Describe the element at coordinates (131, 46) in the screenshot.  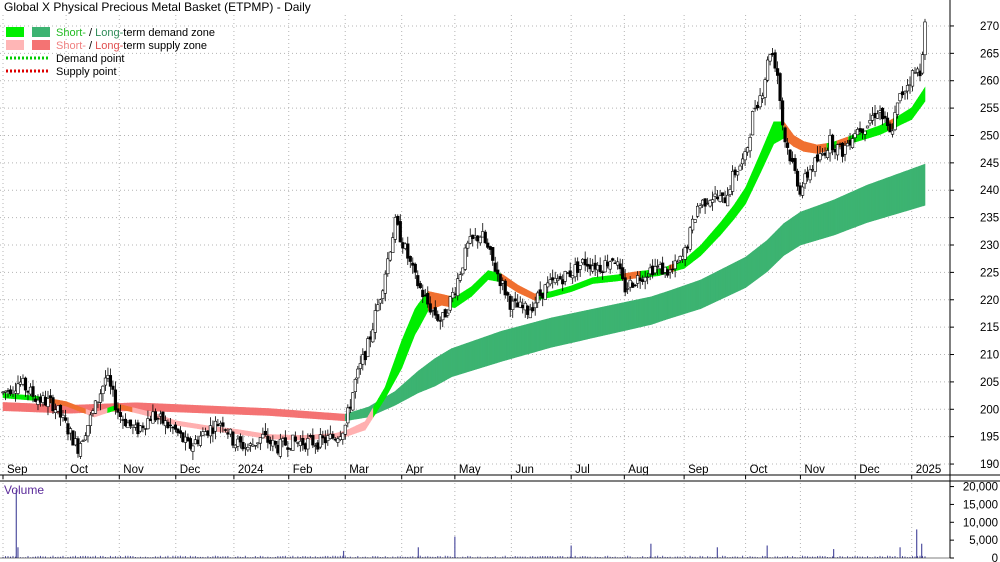
I see `legend-label: Short- / Long-term supply zone` at that location.